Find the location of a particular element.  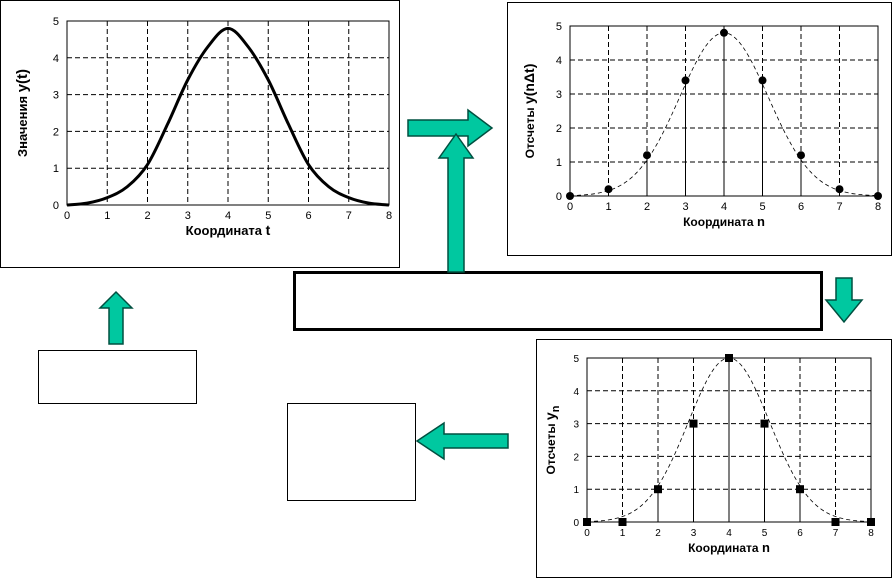

source-block is located at coordinates (117, 377).